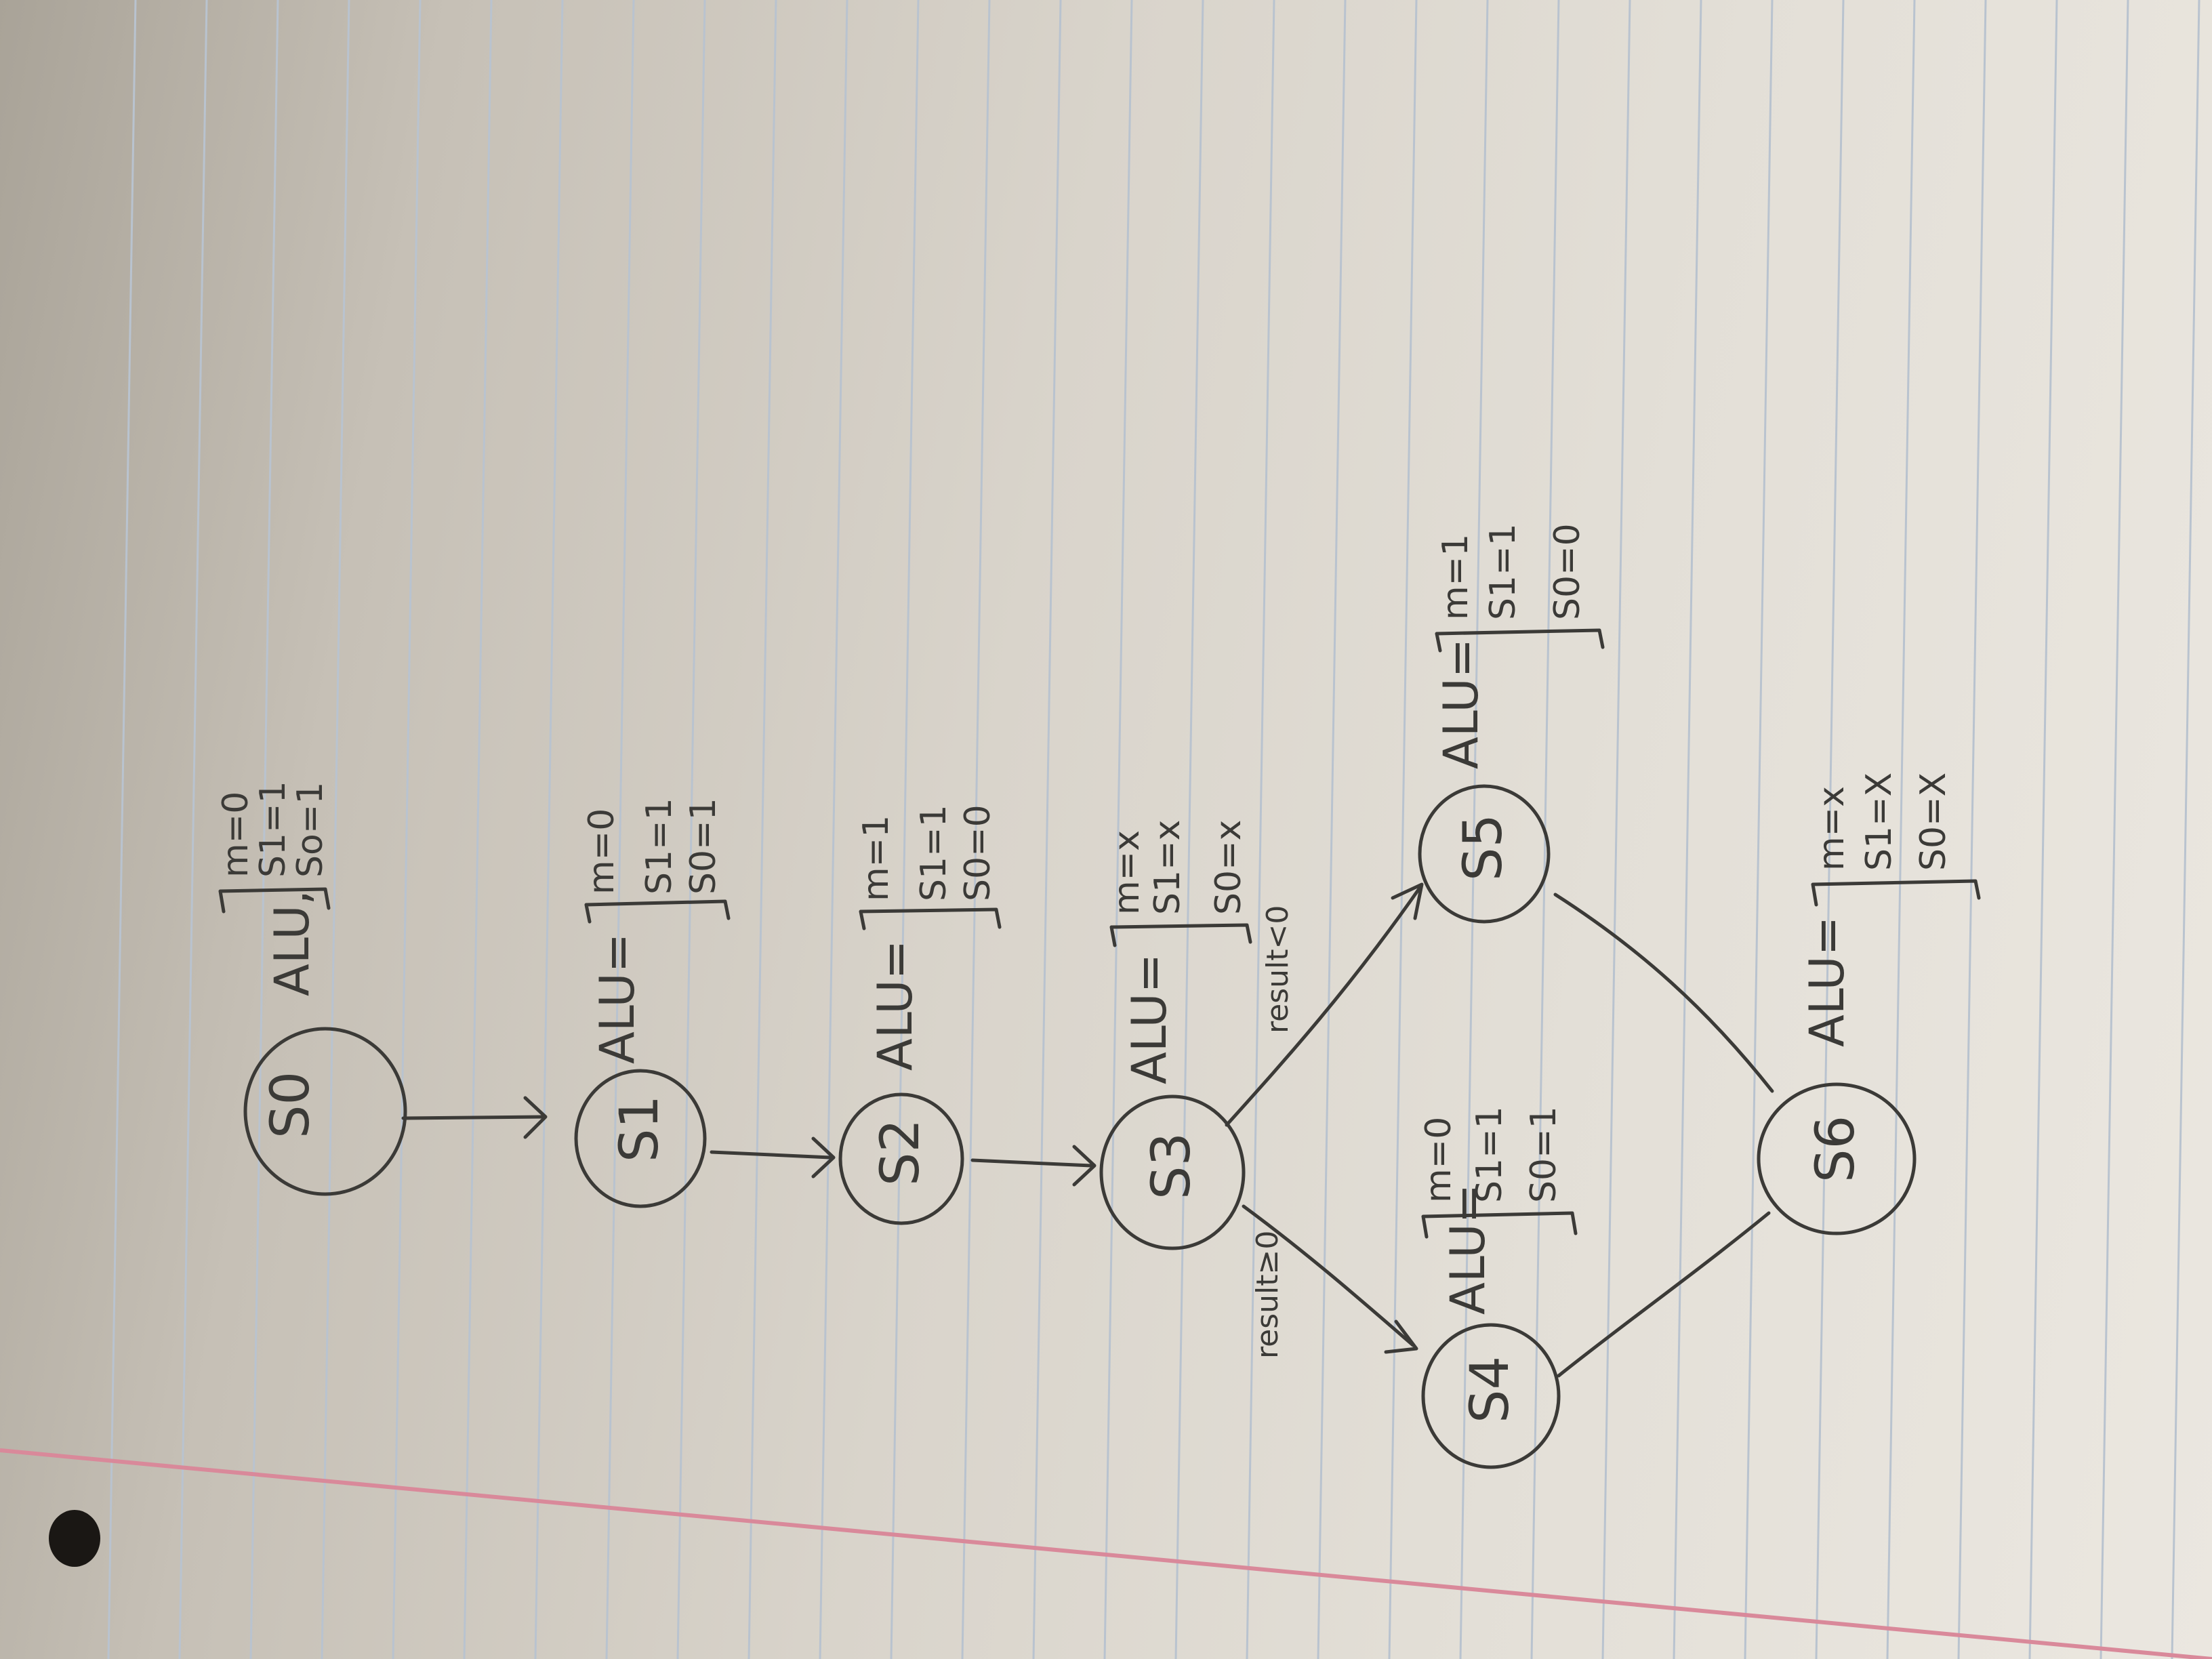  Describe the element at coordinates (1483, 847) in the screenshot. I see `state-s5-label: S5` at that location.